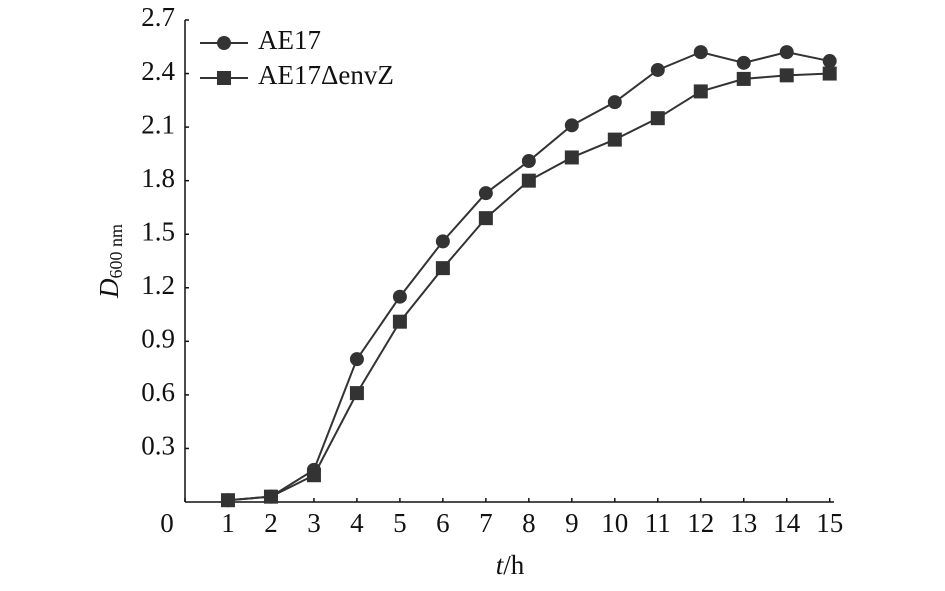  What do you see at coordinates (743, 523) in the screenshot?
I see `x-tick-label: 13` at bounding box center [743, 523].